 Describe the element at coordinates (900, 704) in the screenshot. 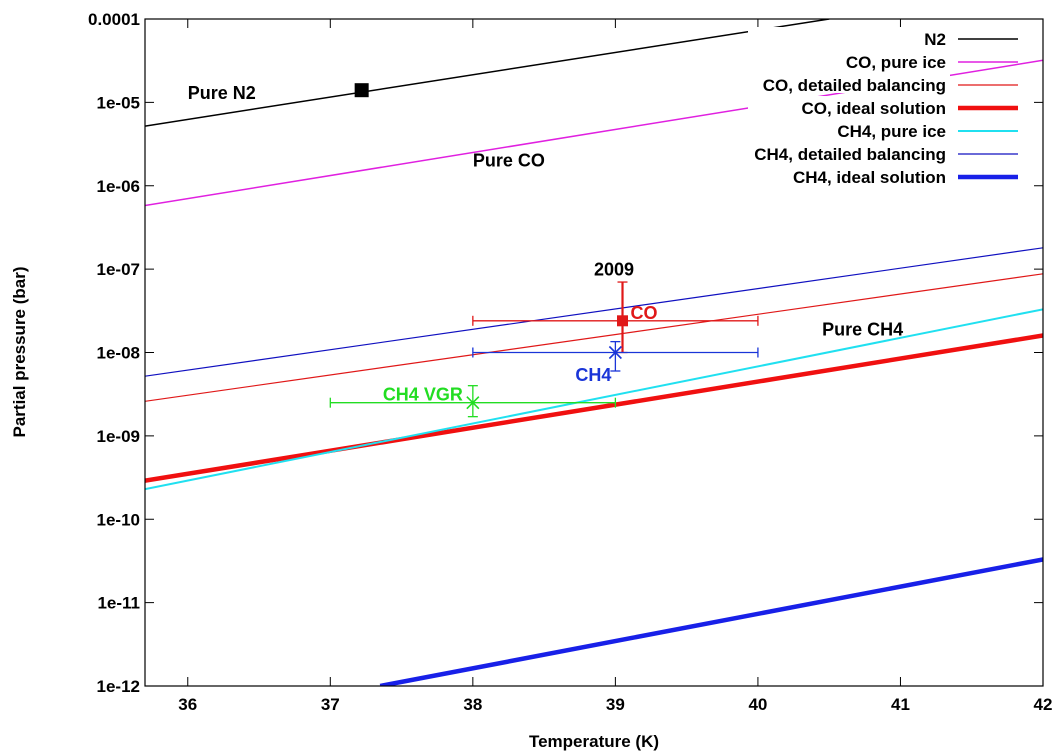

I see `x-tick-label: 41` at that location.